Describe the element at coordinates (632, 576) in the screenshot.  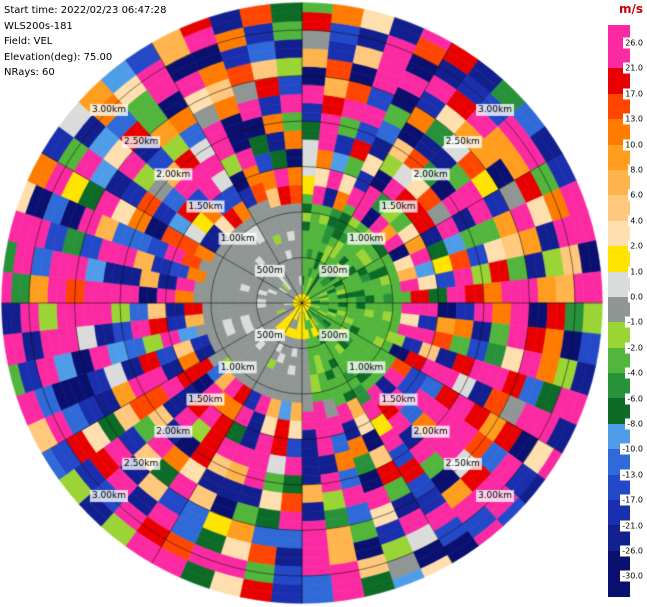
I see `colorbar-tick-label: -30.0` at that location.